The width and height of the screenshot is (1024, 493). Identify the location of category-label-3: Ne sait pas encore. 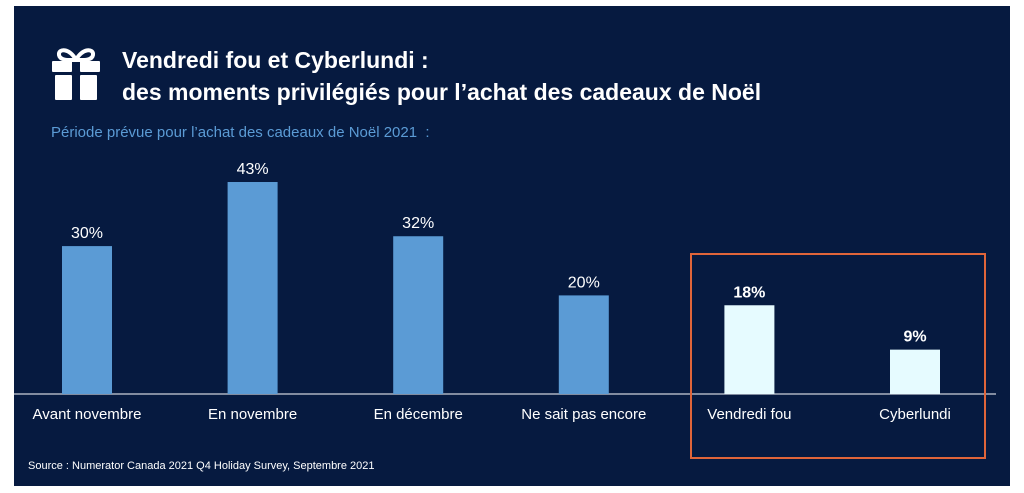
(583, 414).